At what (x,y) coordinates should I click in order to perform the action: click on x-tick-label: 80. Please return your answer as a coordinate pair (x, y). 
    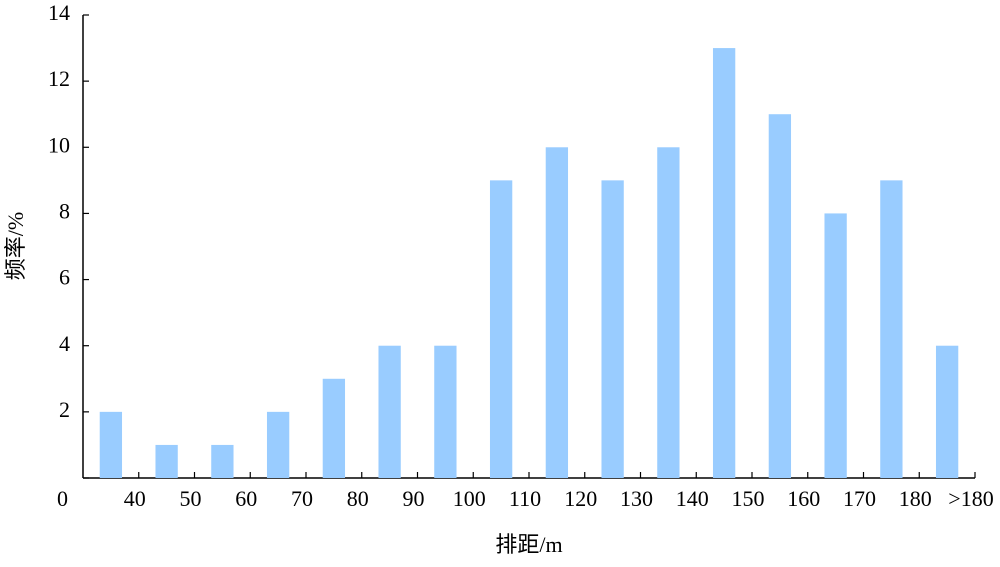
    Looking at the image, I should click on (358, 498).